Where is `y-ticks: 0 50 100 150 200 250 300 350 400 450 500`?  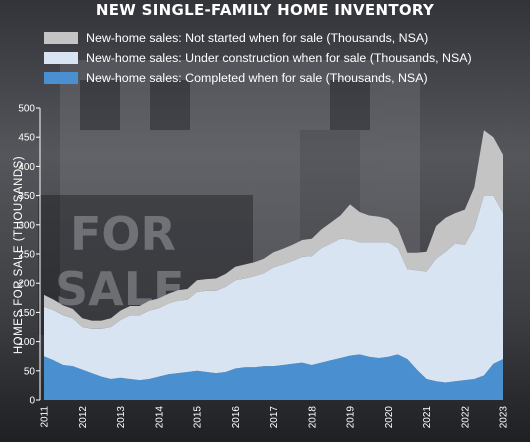 y-ticks: 0 50 100 150 200 250 300 350 400 450 500 is located at coordinates (29, 255).